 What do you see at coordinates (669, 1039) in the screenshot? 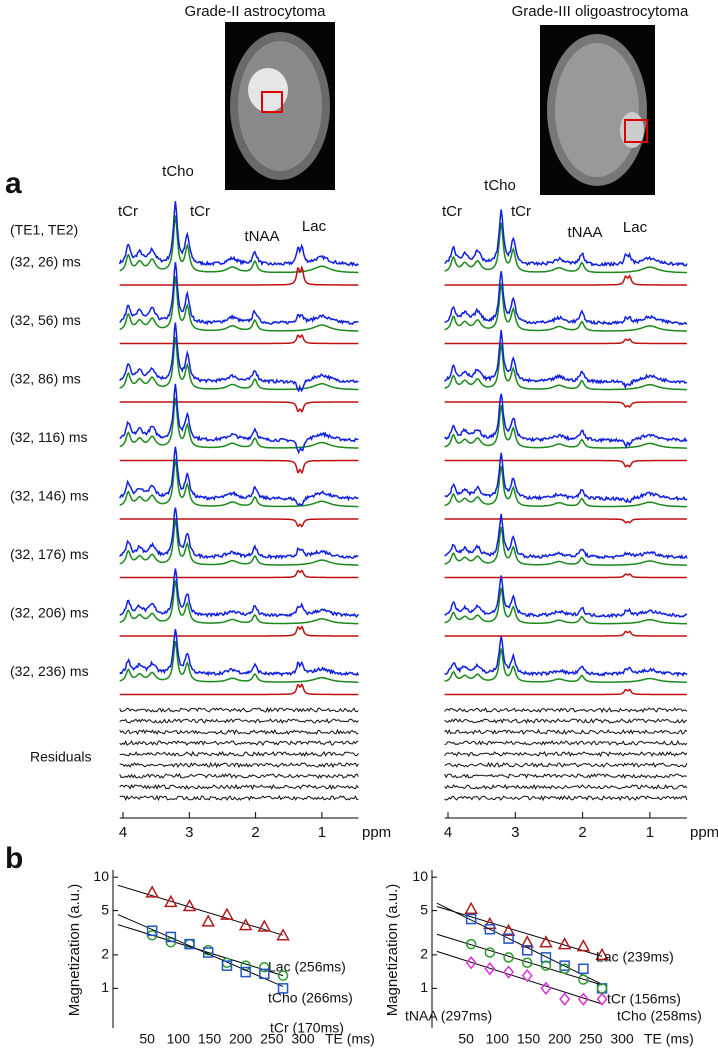
I see `x-axis-label: TE (ms)` at bounding box center [669, 1039].